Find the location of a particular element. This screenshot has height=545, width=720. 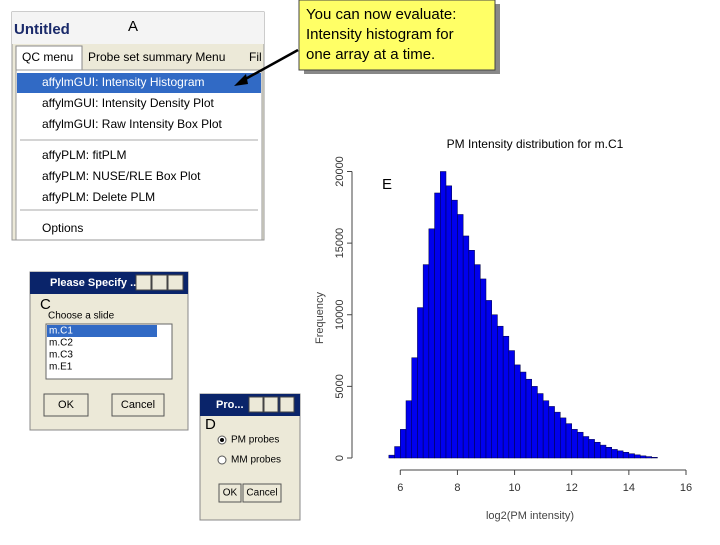

list-option: m.C2 is located at coordinates (61, 343).